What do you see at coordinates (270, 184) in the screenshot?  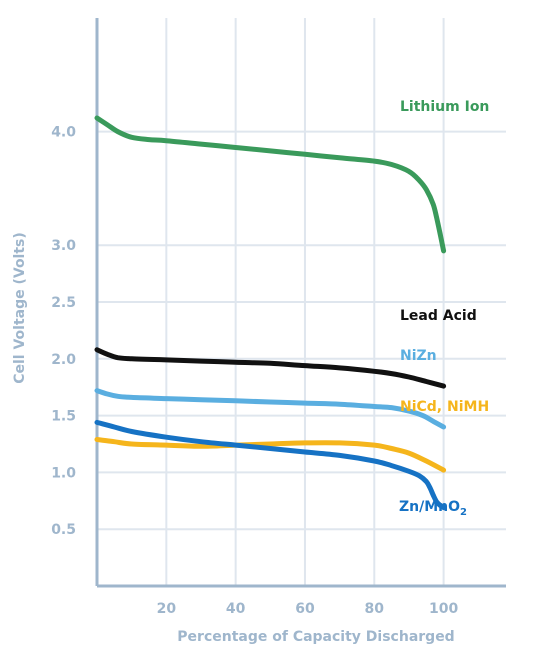 I see `series-line-lithium-ion` at bounding box center [270, 184].